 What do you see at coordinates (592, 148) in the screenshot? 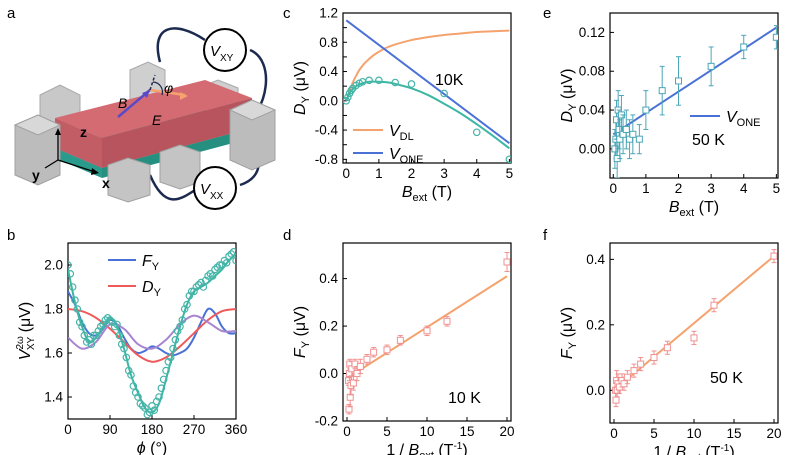
I see `y-tick-label-e: 0.00` at bounding box center [592, 148].